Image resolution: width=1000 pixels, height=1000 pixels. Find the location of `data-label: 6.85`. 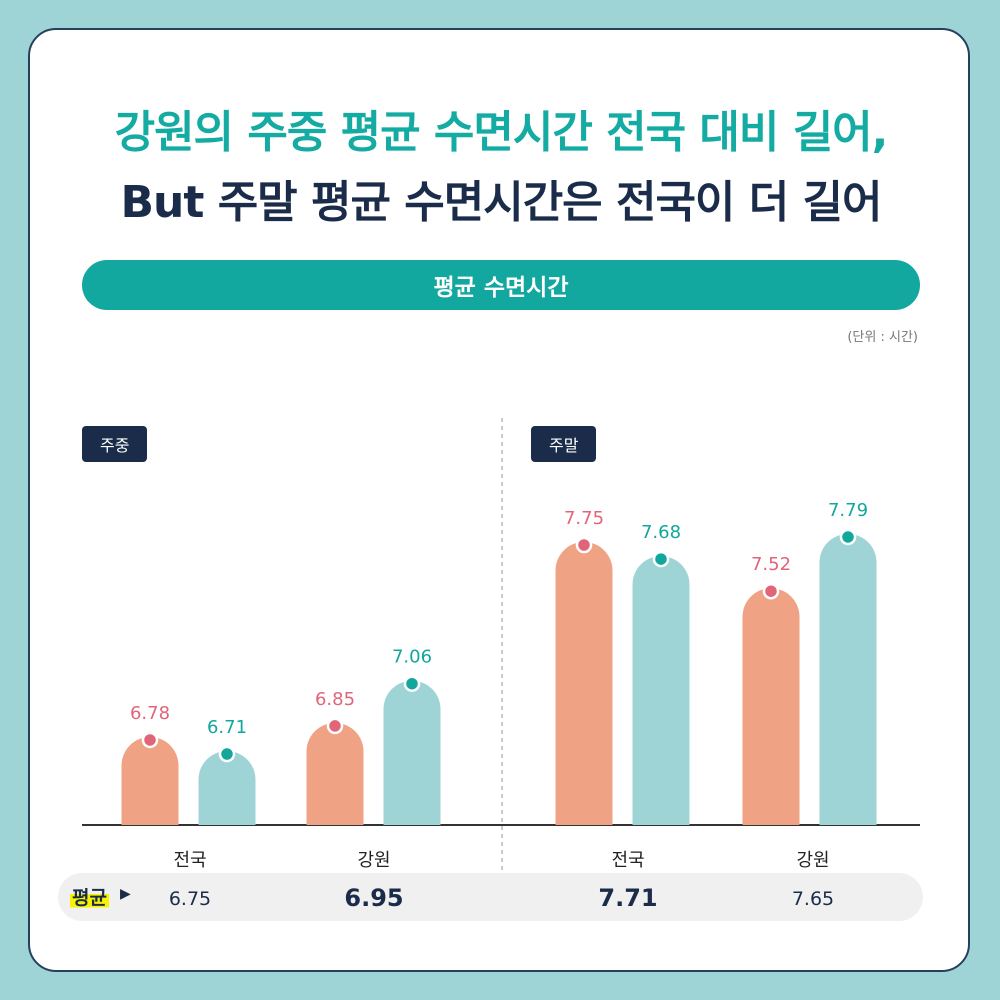

data-label: 6.85 is located at coordinates (335, 699).